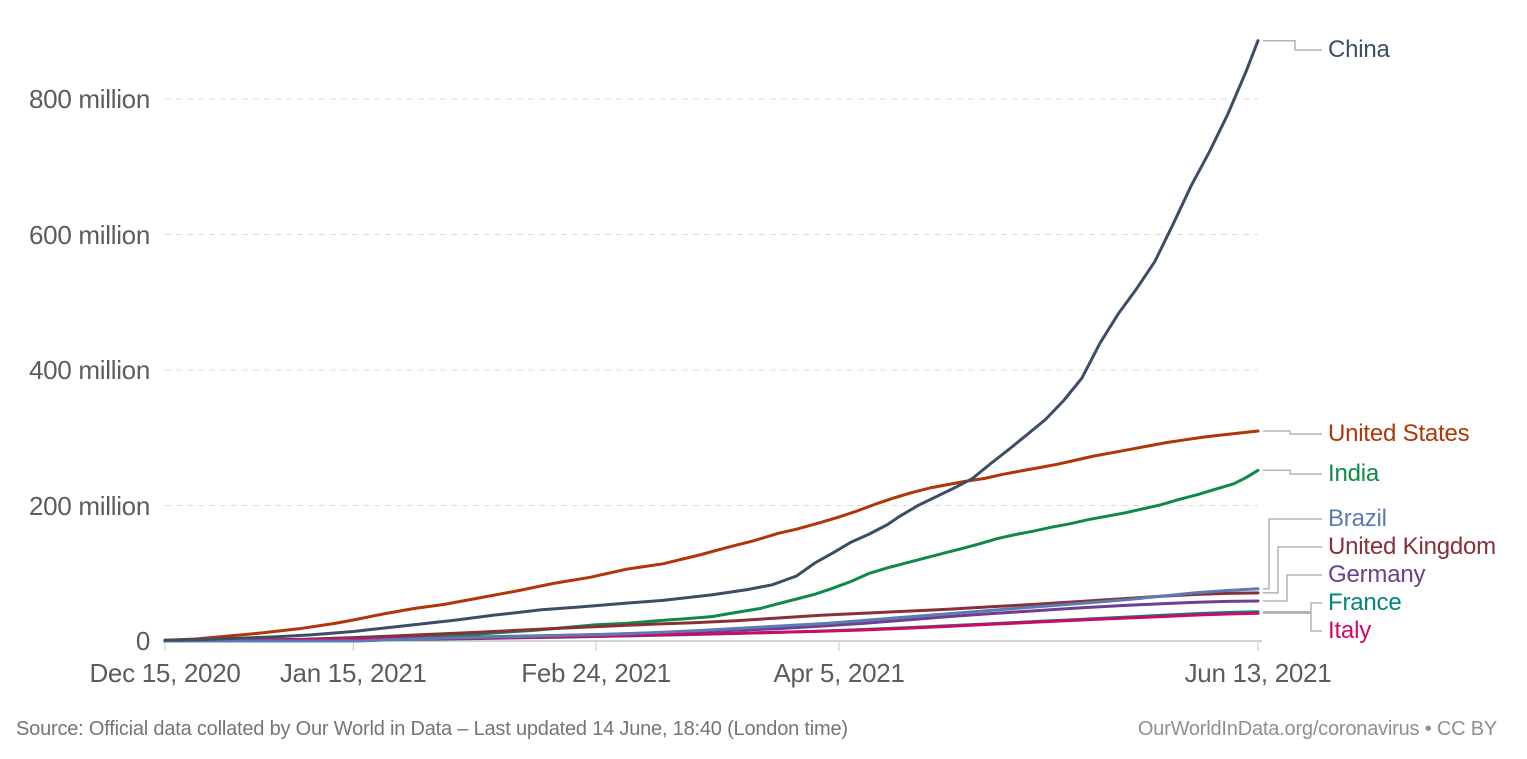 The width and height of the screenshot is (1527, 759). What do you see at coordinates (1292, 432) in the screenshot?
I see `legend-connector-united-states` at bounding box center [1292, 432].